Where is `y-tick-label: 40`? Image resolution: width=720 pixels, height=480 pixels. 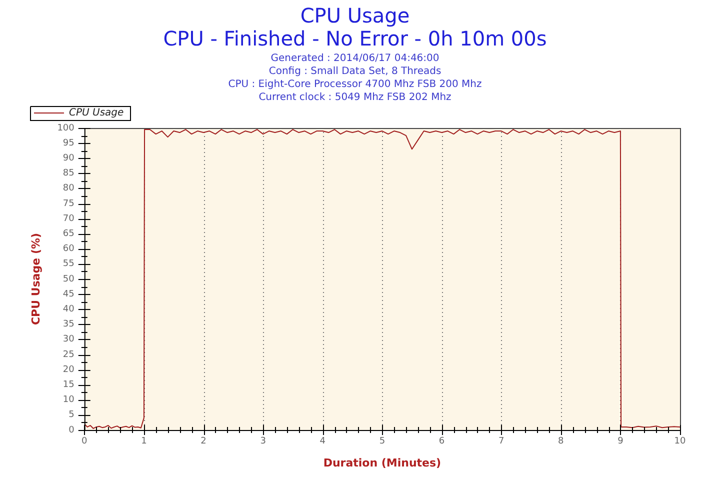 y-tick-label: 40 is located at coordinates (68, 309).